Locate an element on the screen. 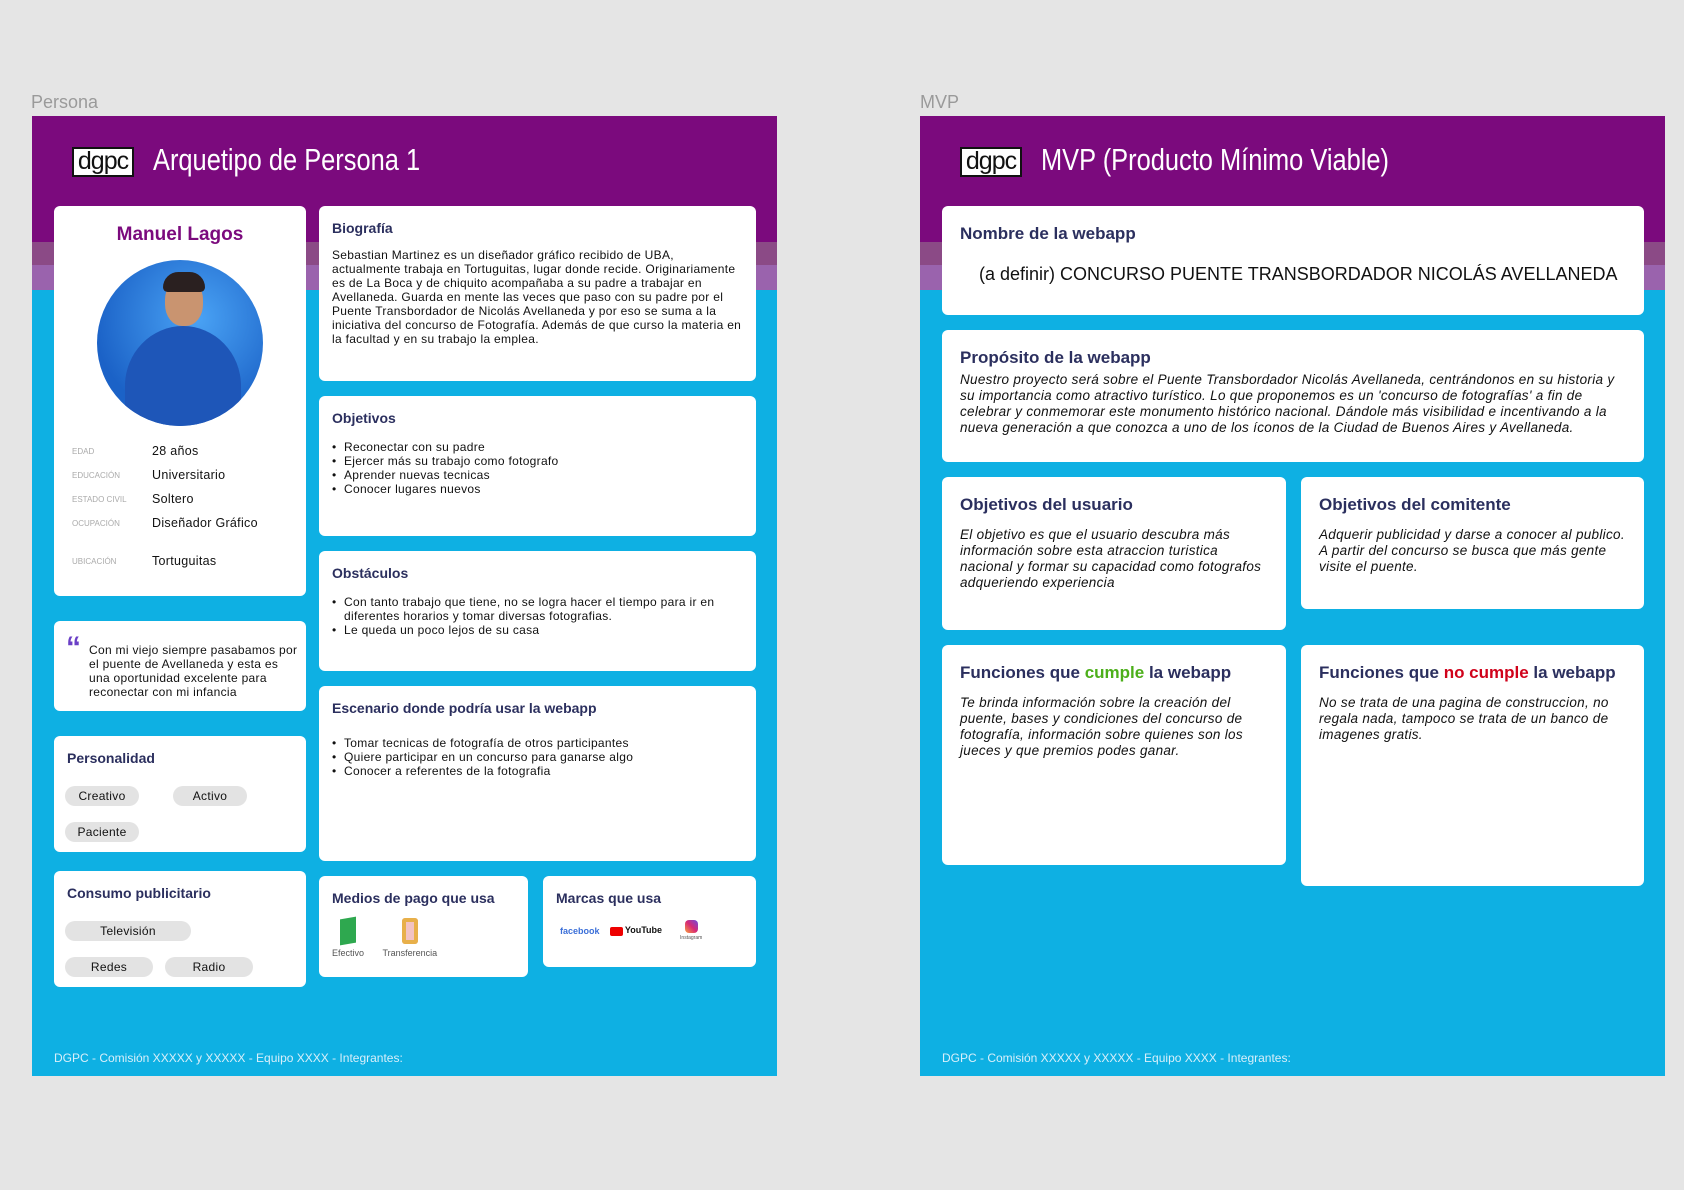 The height and width of the screenshot is (1190, 1684). persona-name: Manuel Lagos is located at coordinates (180, 234).